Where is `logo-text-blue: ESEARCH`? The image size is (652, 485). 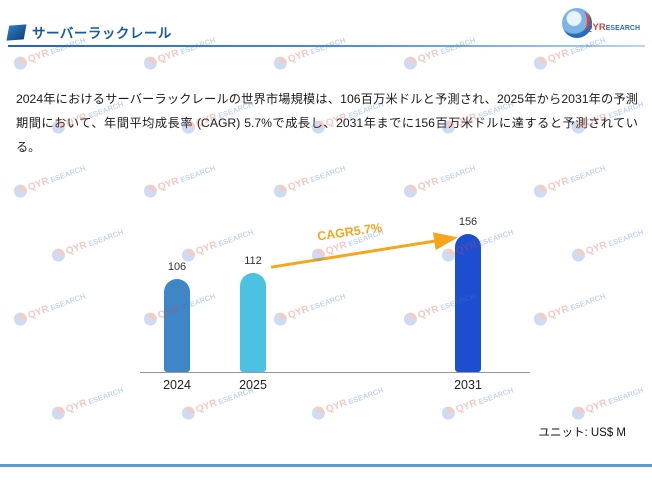
logo-text-blue: ESEARCH is located at coordinates (622, 28).